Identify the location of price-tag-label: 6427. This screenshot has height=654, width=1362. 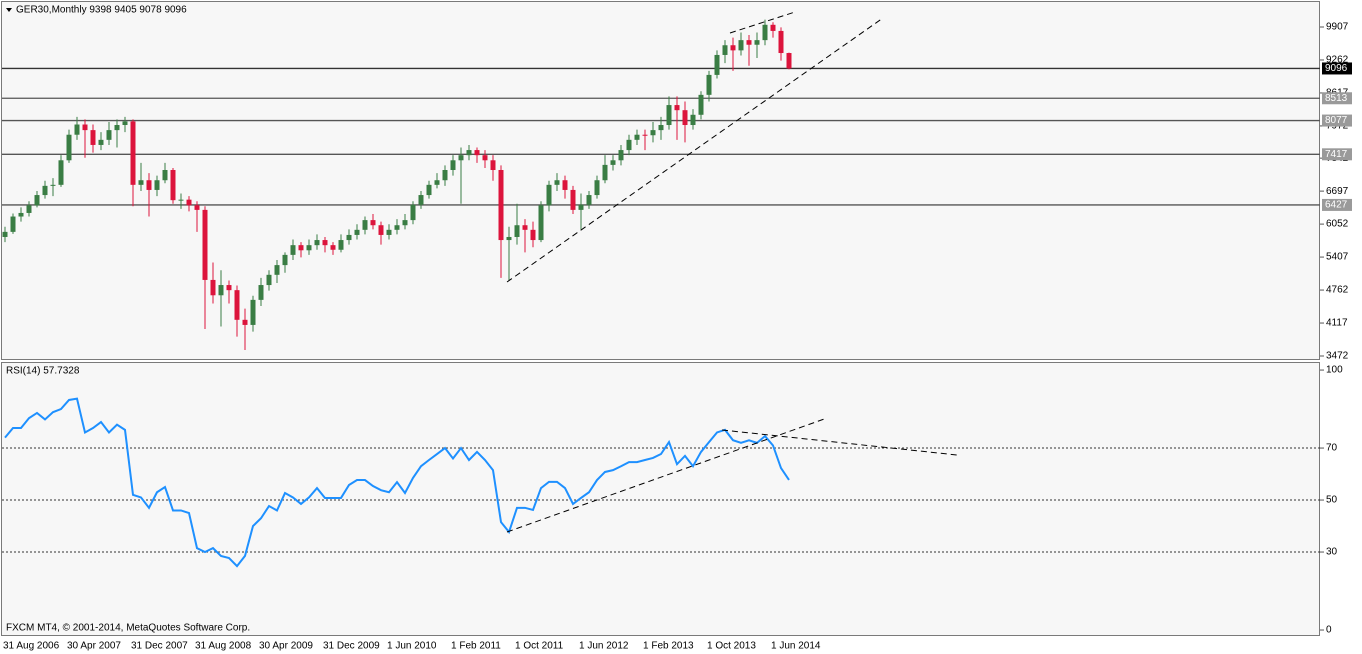
(1336, 205).